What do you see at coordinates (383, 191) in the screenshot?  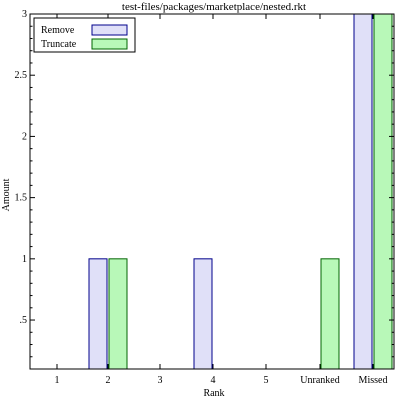 I see `bar-truncate-missed` at bounding box center [383, 191].